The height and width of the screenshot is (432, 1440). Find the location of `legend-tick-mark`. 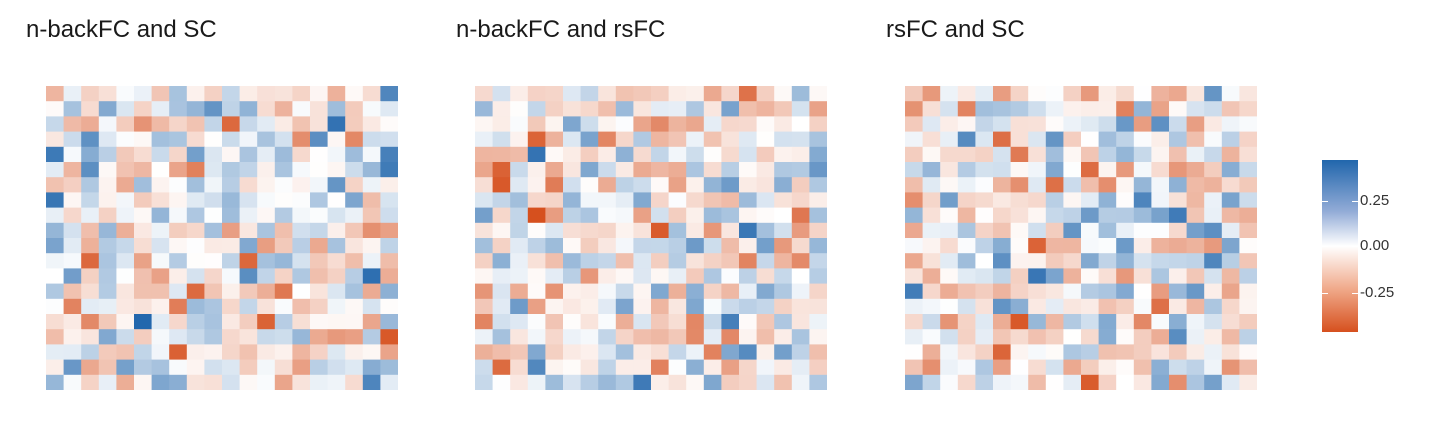

legend-tick-mark is located at coordinates (1355, 293).